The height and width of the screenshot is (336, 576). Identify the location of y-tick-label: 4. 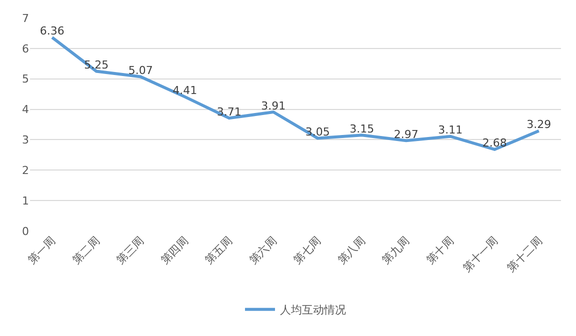
(25, 109).